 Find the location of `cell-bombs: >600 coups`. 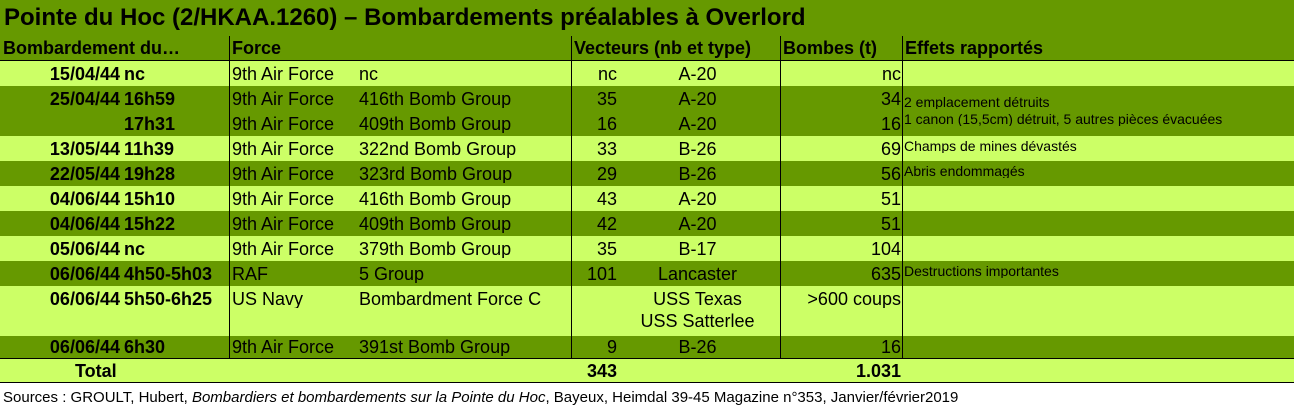

cell-bombs: >600 coups is located at coordinates (854, 299).